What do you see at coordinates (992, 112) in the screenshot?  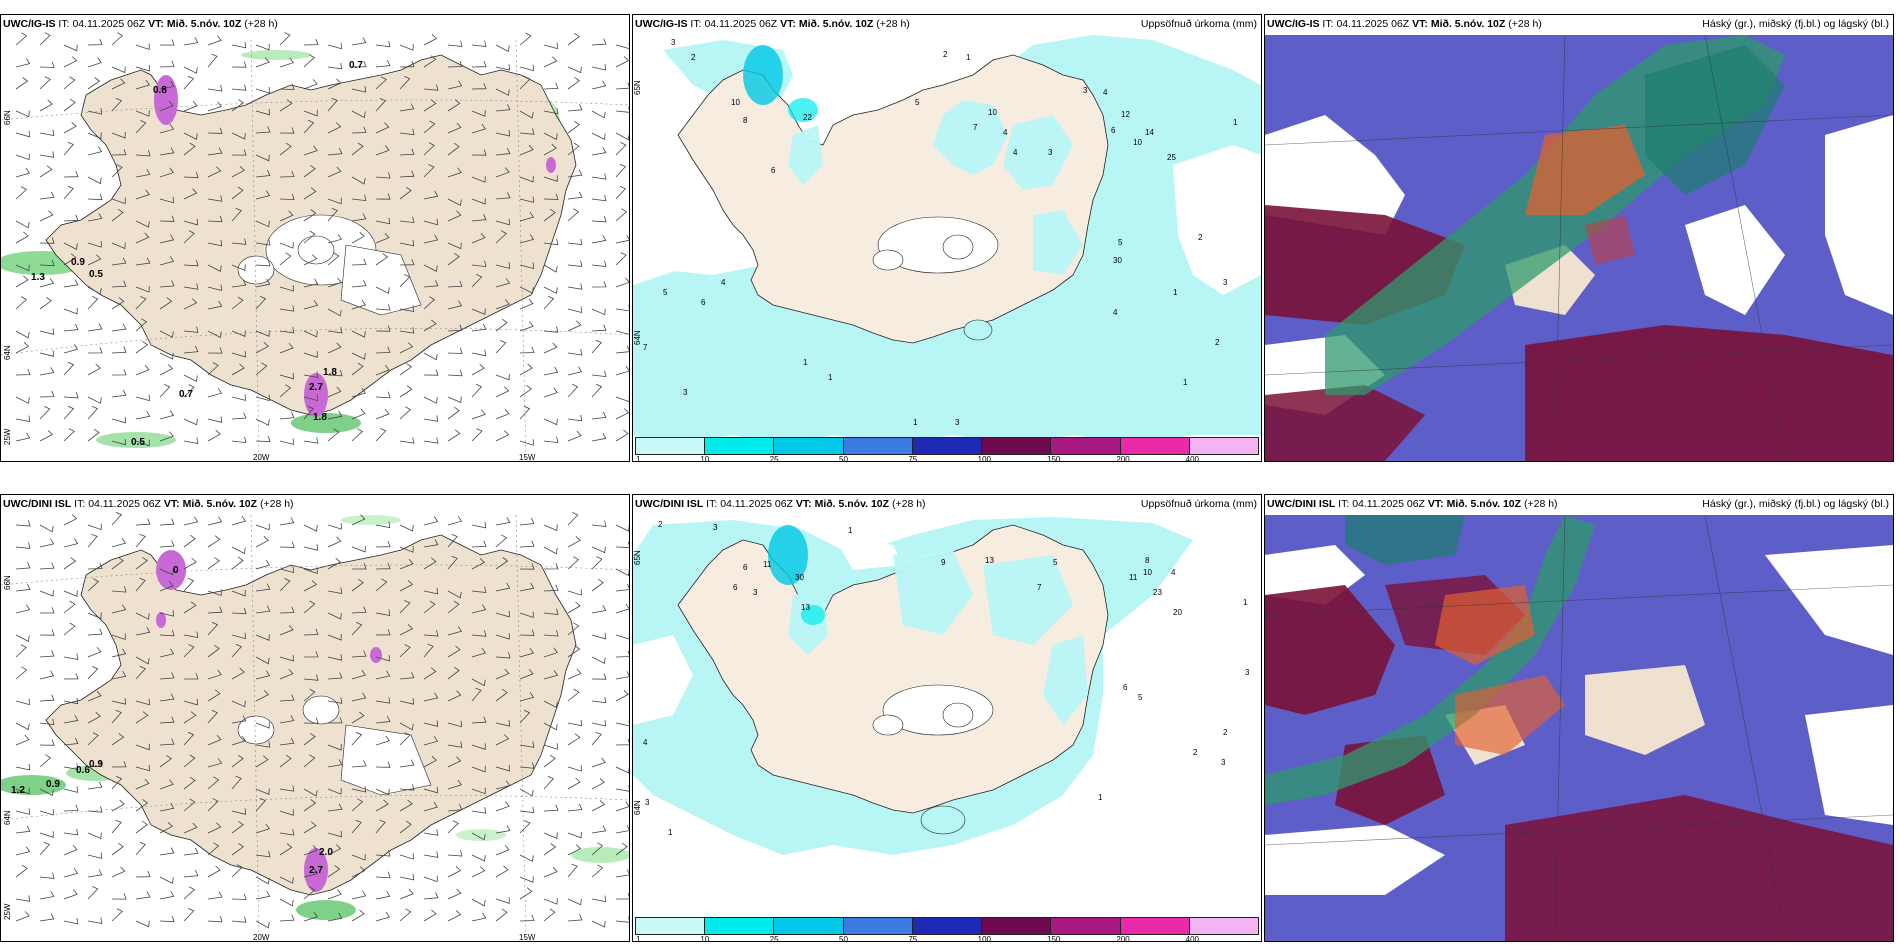 I see `svg-text: 10` at bounding box center [992, 112].